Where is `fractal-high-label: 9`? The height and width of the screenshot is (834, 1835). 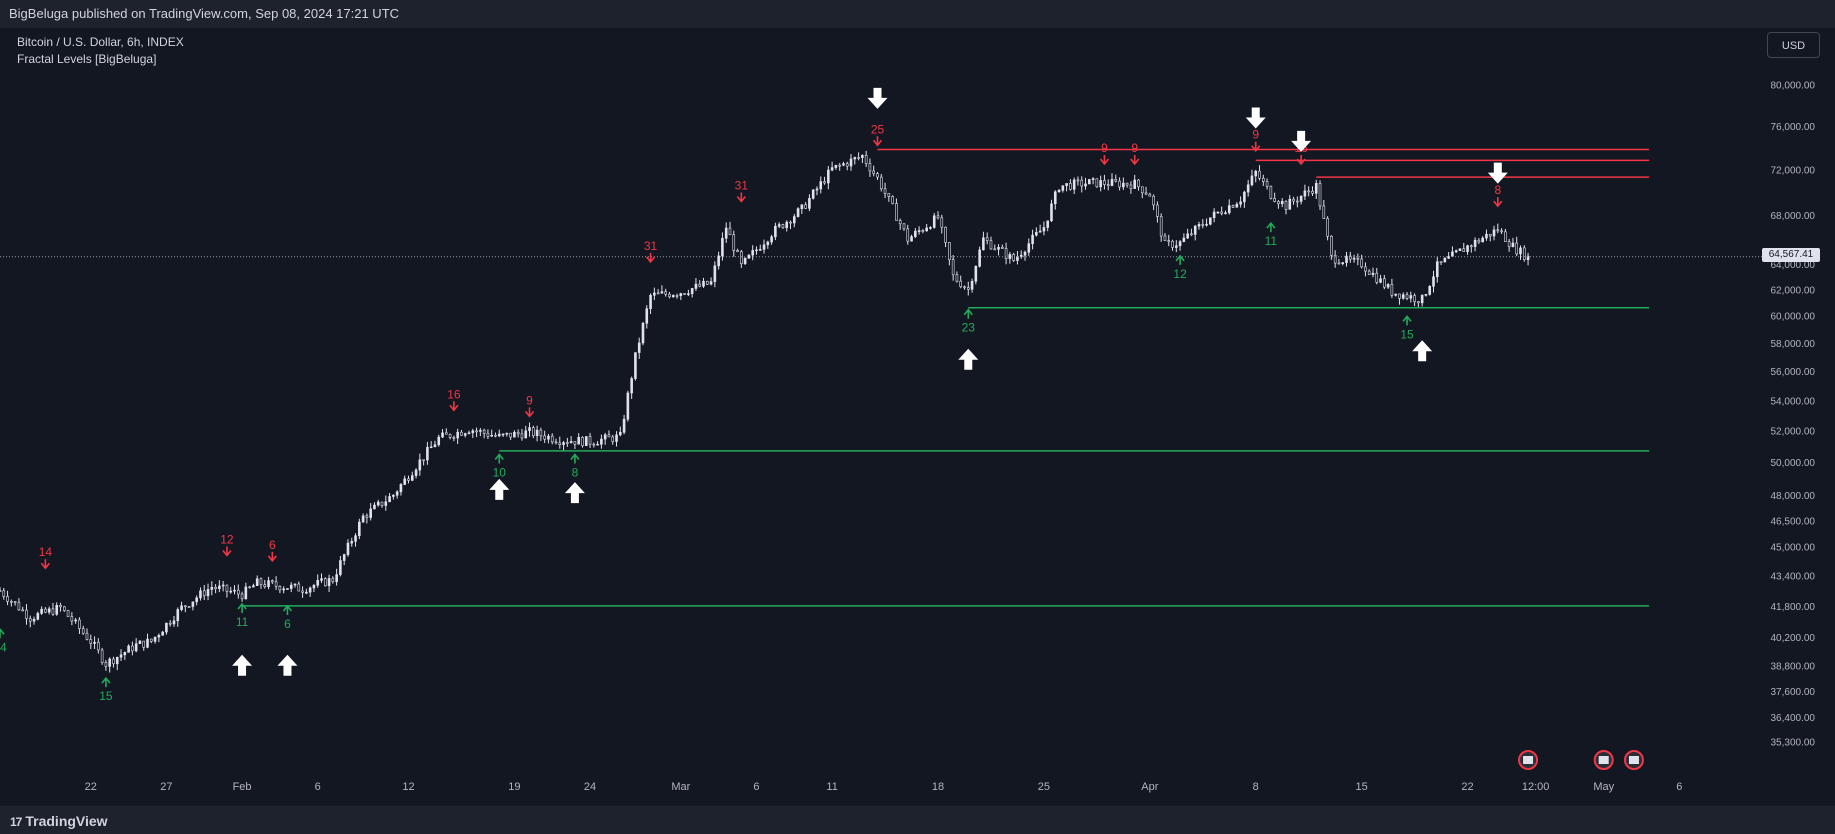 fractal-high-label: 9 is located at coordinates (1104, 148).